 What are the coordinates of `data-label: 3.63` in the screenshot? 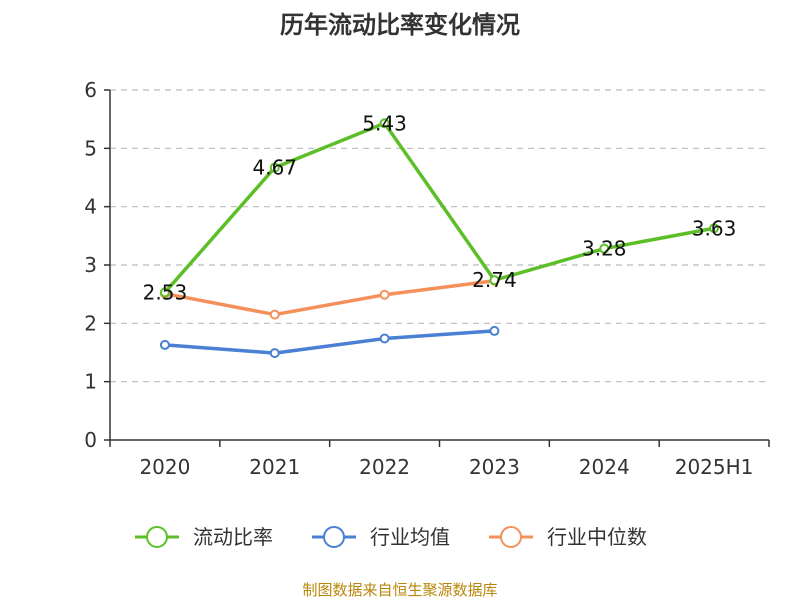 It's located at (714, 228).